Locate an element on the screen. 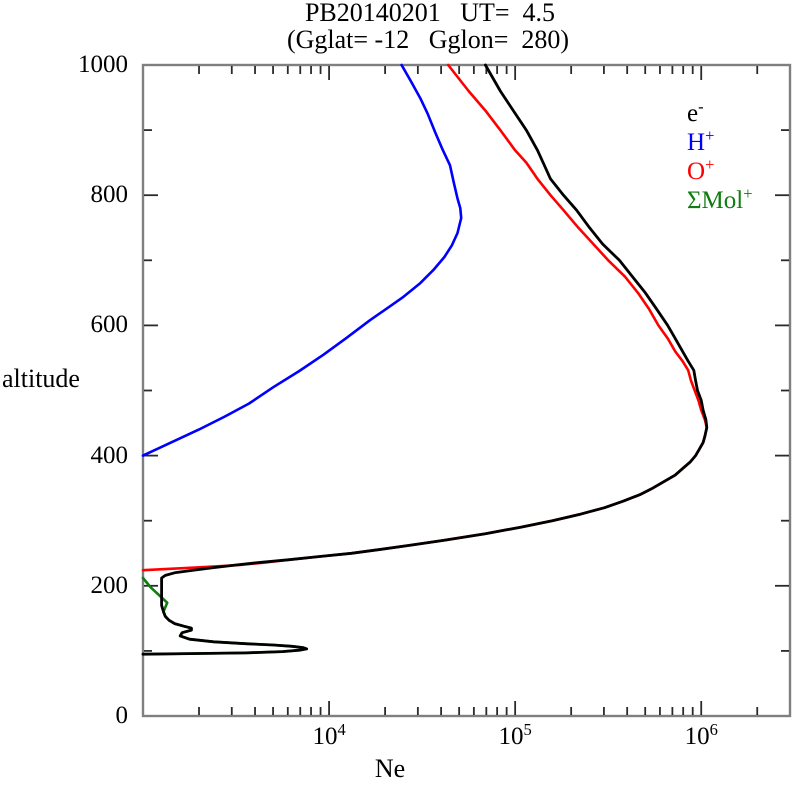  y-tick-label-400: 400 is located at coordinates (109, 455).